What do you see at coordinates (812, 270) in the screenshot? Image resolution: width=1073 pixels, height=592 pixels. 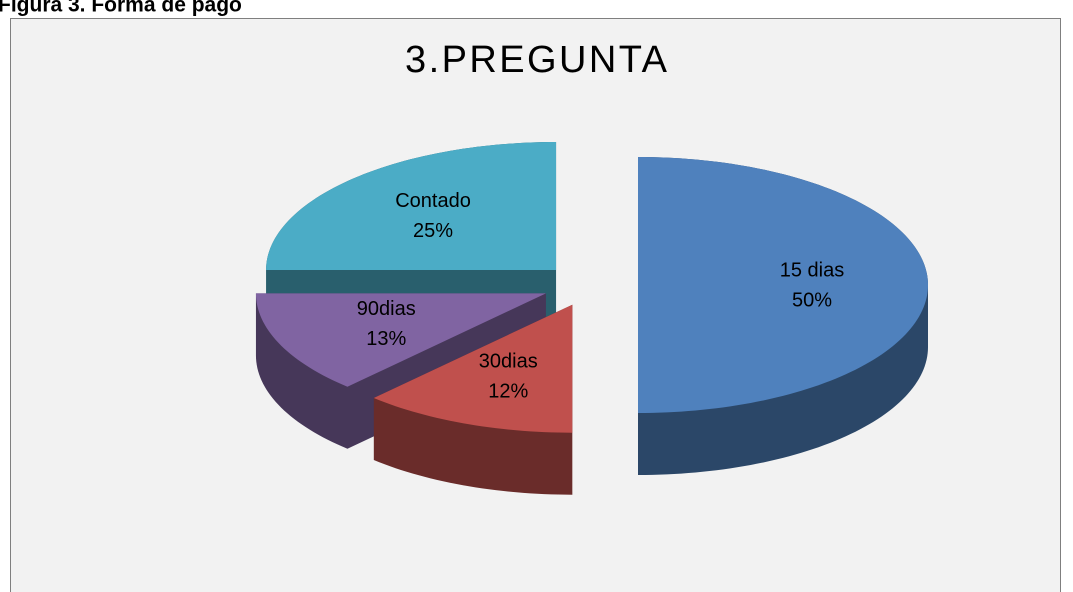 I see `data-label-category: 15 dias` at bounding box center [812, 270].